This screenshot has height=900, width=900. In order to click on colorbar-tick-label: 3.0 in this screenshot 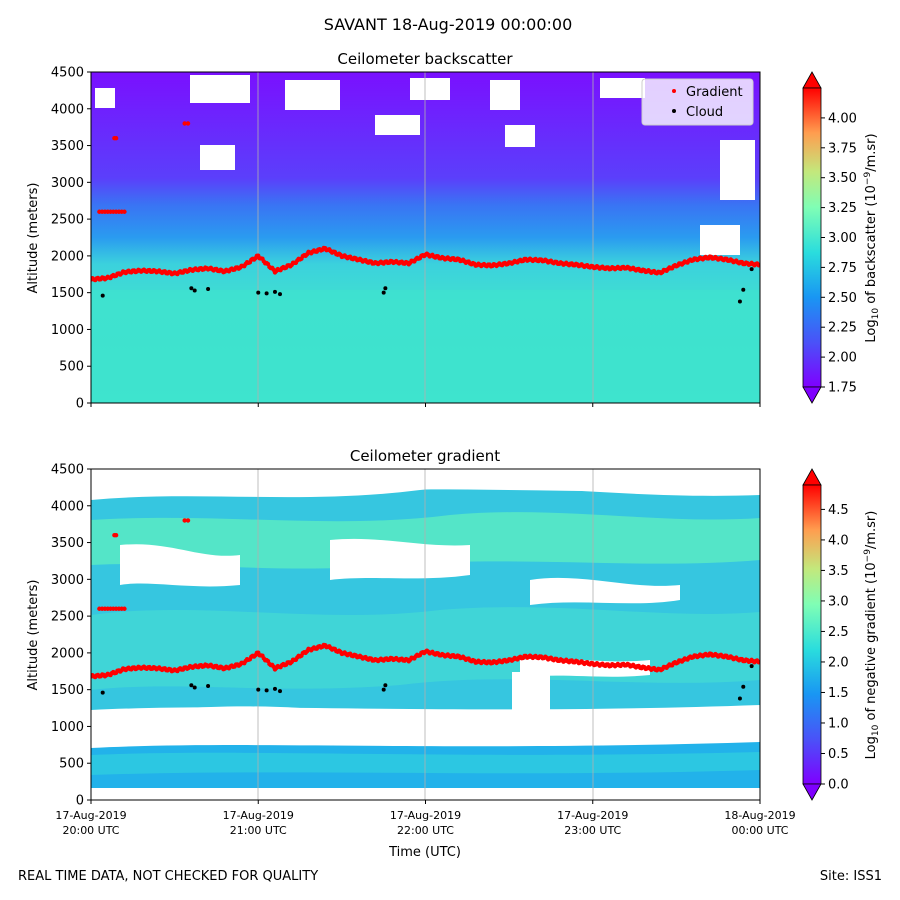, I will do `click(838, 601)`.